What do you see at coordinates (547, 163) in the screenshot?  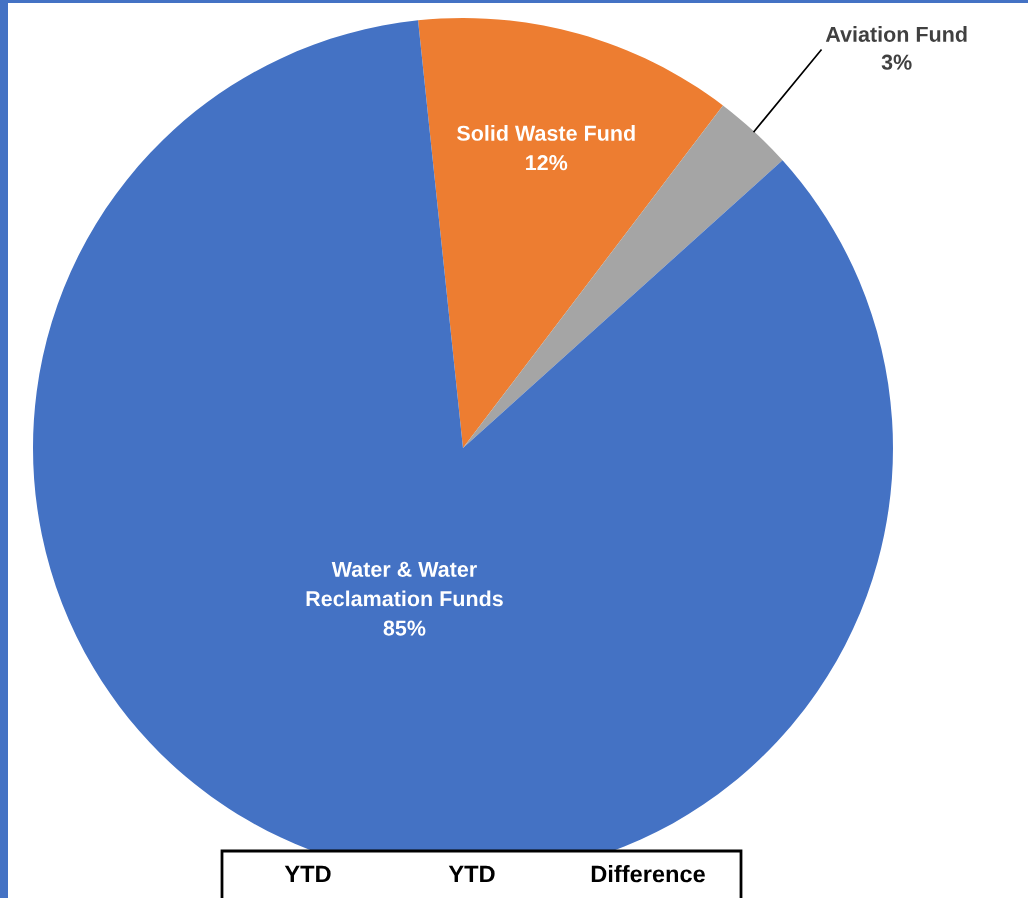 I see `data-label: 12%` at bounding box center [547, 163].